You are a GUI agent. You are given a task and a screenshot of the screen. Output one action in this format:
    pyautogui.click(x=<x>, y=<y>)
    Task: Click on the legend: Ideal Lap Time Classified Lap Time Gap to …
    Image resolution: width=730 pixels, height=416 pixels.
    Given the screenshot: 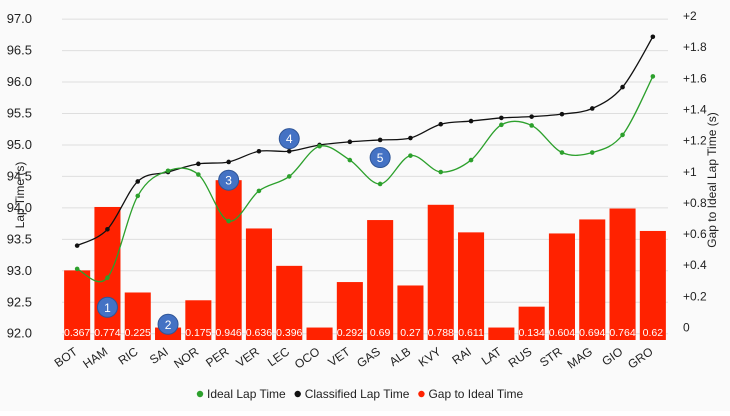 What is the action you would take?
    pyautogui.click(x=359, y=394)
    